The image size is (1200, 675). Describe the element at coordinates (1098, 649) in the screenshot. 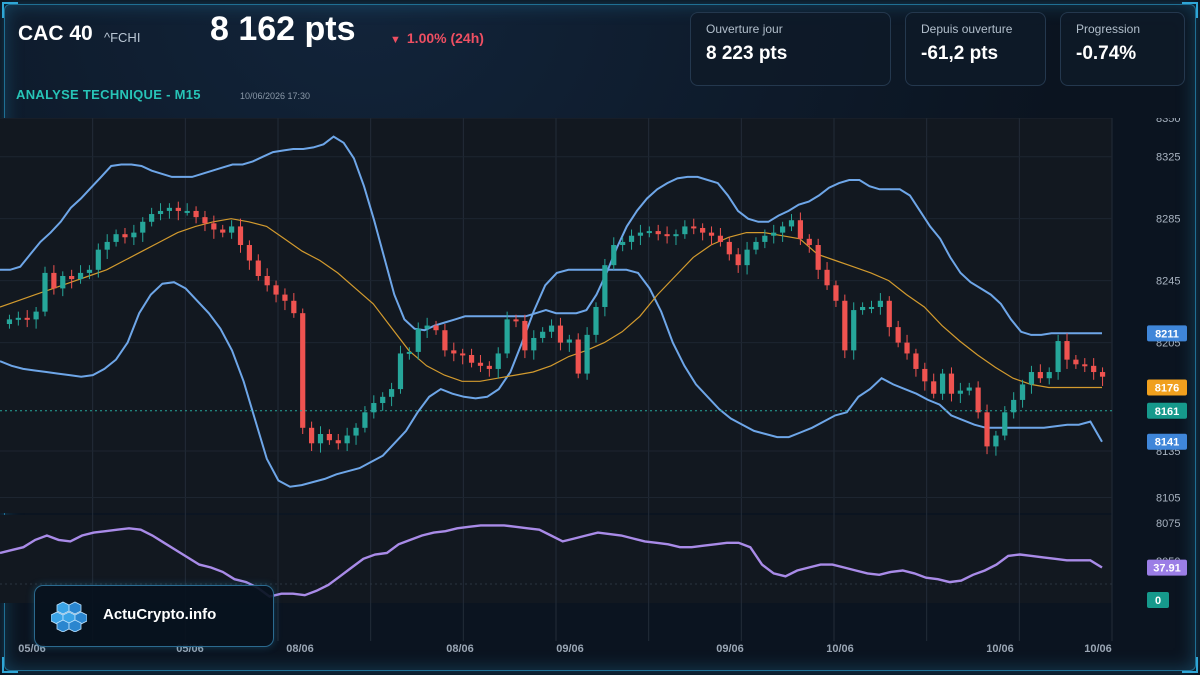

I see `x-axis-label: 10/06` at that location.